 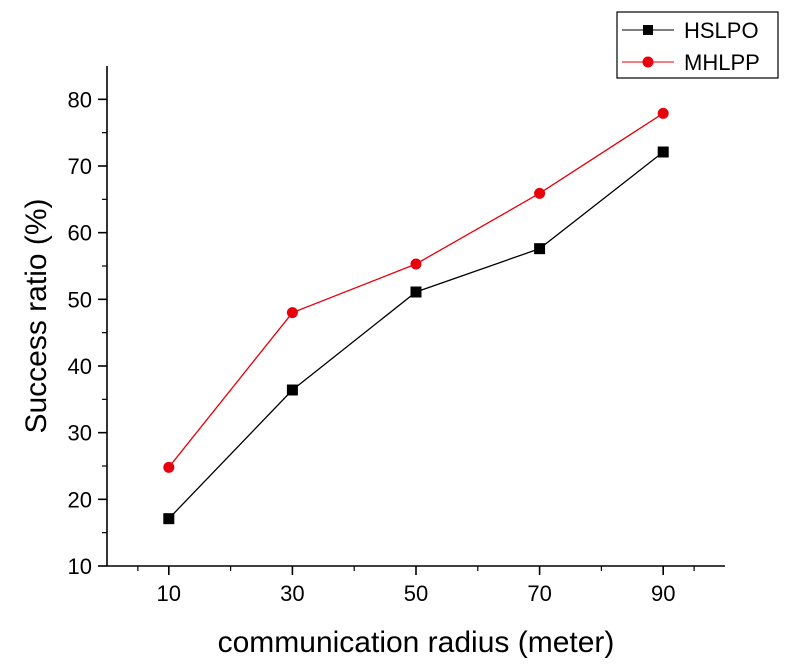 What do you see at coordinates (721, 30) in the screenshot?
I see `legend-label-hslpo: HSLPO` at bounding box center [721, 30].